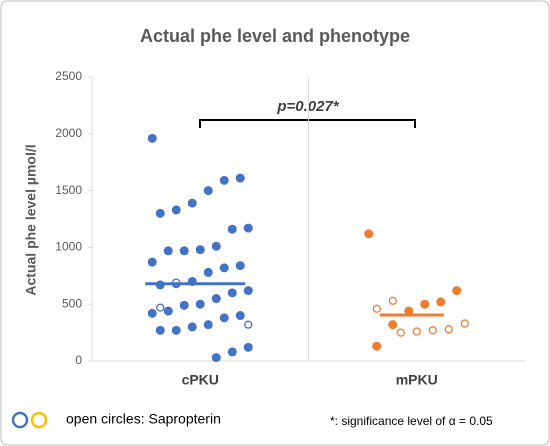 This screenshot has height=446, width=550. Describe the element at coordinates (68, 247) in the screenshot. I see `y-tick-label: 1000` at that location.